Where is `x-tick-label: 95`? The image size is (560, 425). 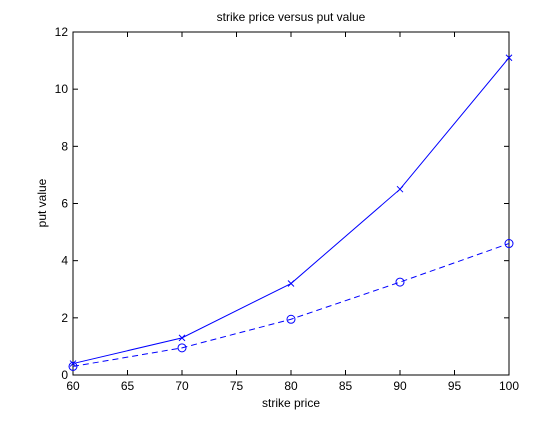 x-tick-label: 95 is located at coordinates (455, 386).